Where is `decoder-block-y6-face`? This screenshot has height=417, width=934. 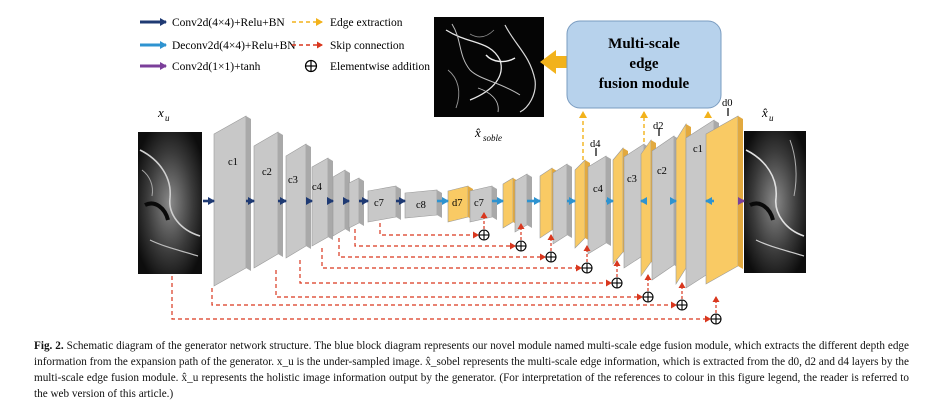
decoder-block-y6-face is located at coordinates (508, 203).